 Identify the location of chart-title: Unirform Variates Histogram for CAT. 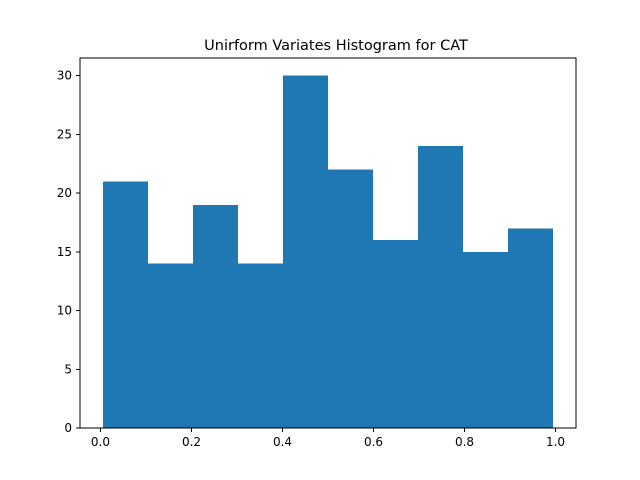
(336, 46).